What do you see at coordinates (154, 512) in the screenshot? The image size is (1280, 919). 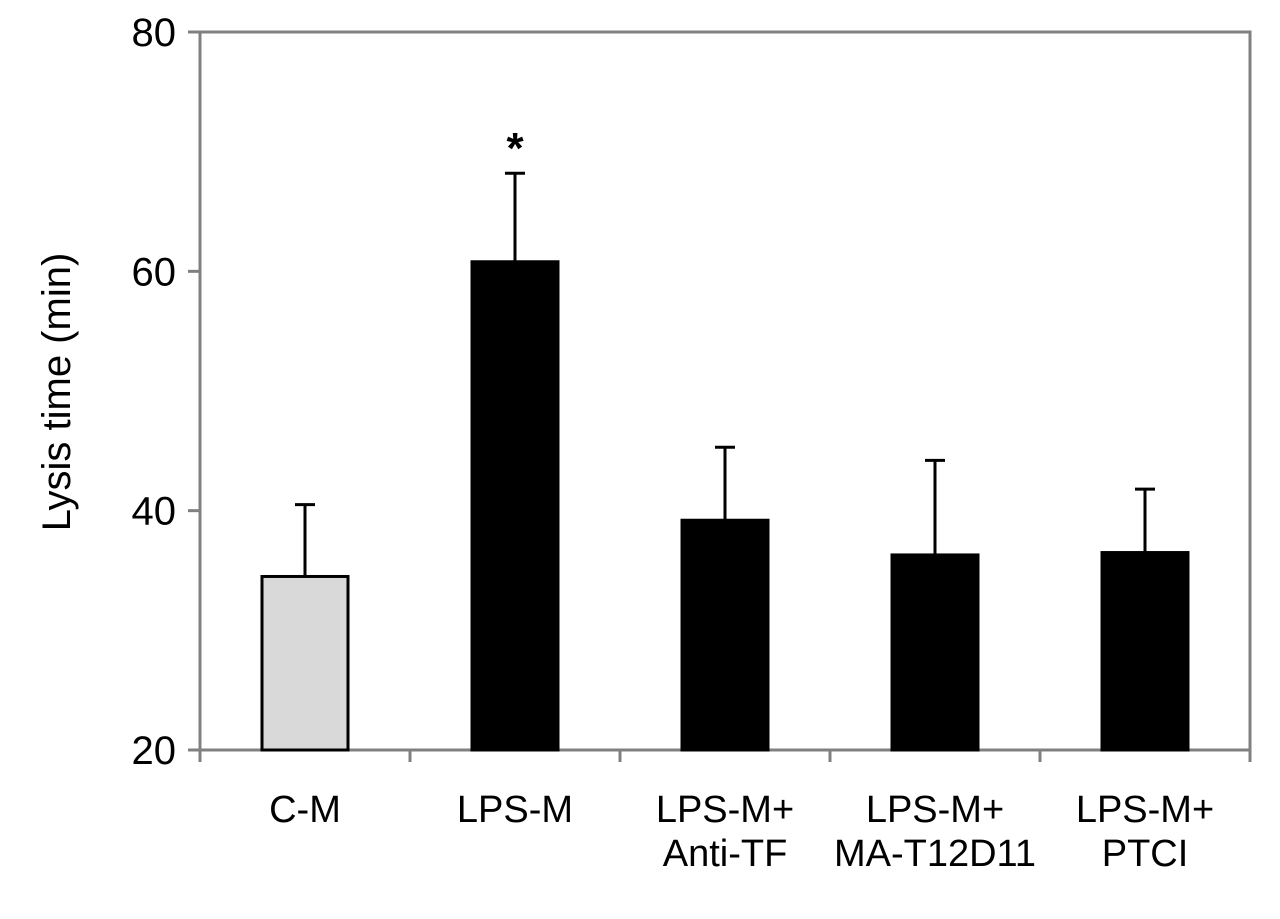 I see `y-tick-label: 40` at bounding box center [154, 512].